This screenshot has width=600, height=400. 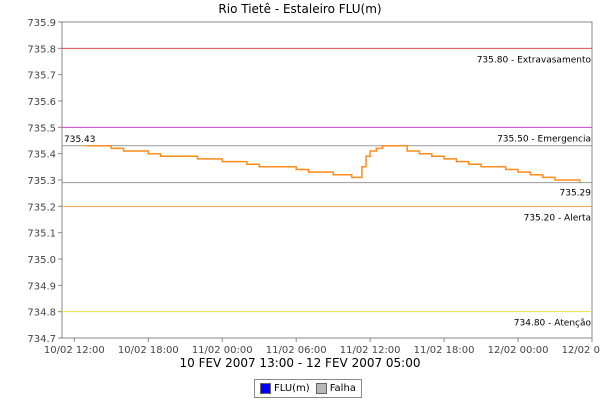 I want to click on reference-label: 734.80 - Atenção, so click(x=553, y=324).